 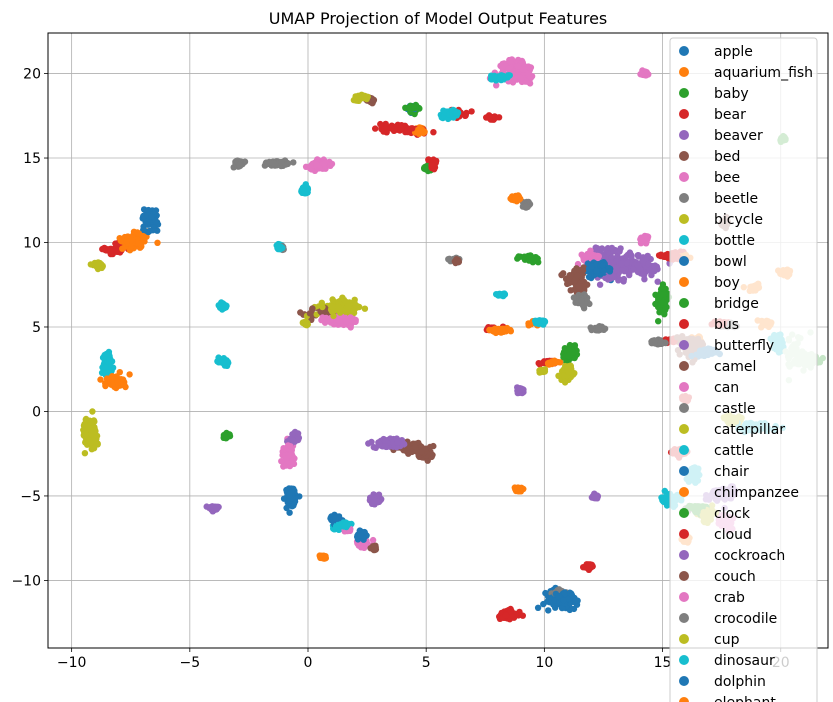 I want to click on aquarium_fish-point, so click(x=157, y=242).